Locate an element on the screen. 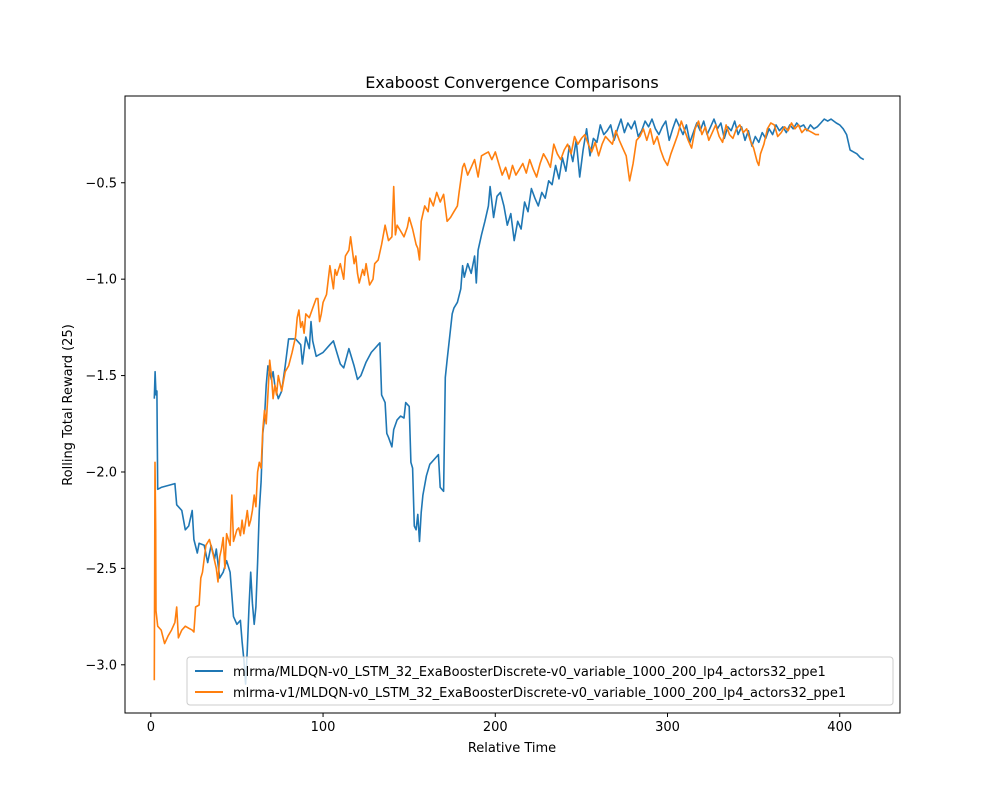 The image size is (1000, 800). y-tick-label: −0.5 is located at coordinates (101, 183).